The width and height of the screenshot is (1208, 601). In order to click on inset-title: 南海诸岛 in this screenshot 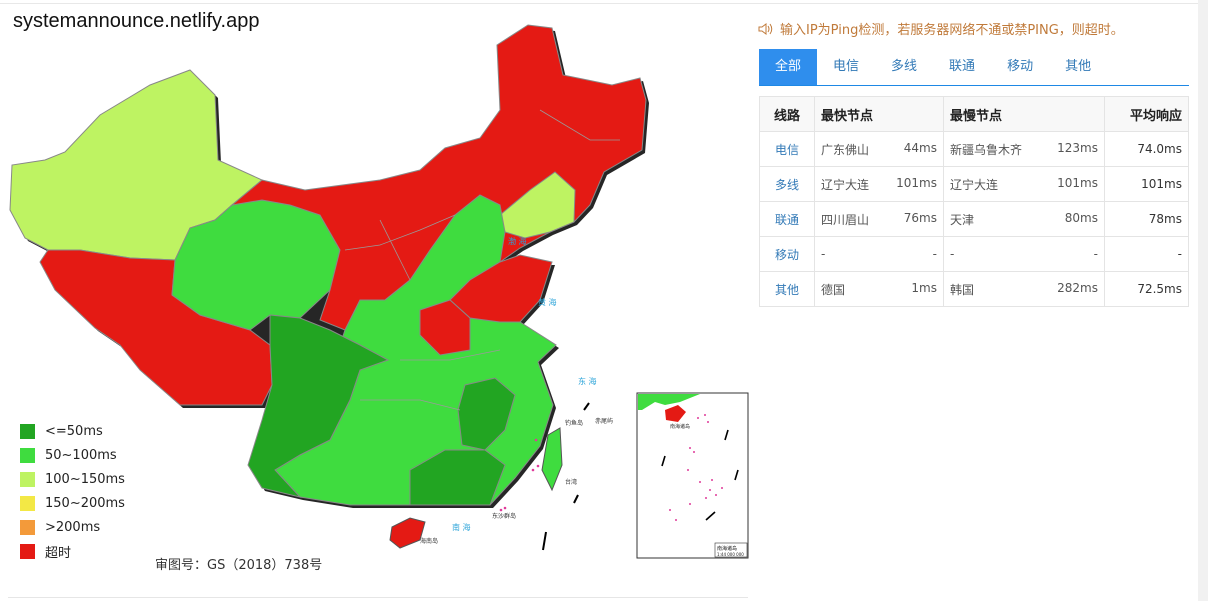, I will do `click(727, 548)`.